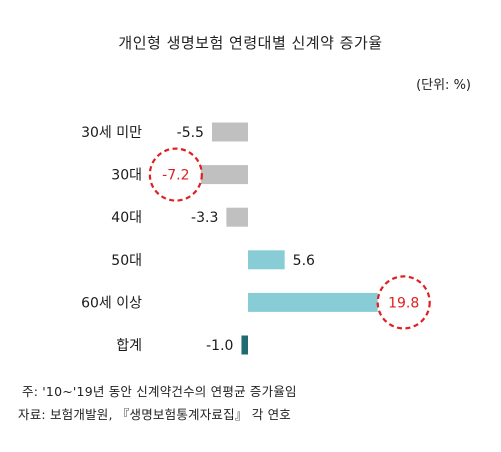  What do you see at coordinates (111, 133) in the screenshot?
I see `category-label: 30세 미만` at bounding box center [111, 133].